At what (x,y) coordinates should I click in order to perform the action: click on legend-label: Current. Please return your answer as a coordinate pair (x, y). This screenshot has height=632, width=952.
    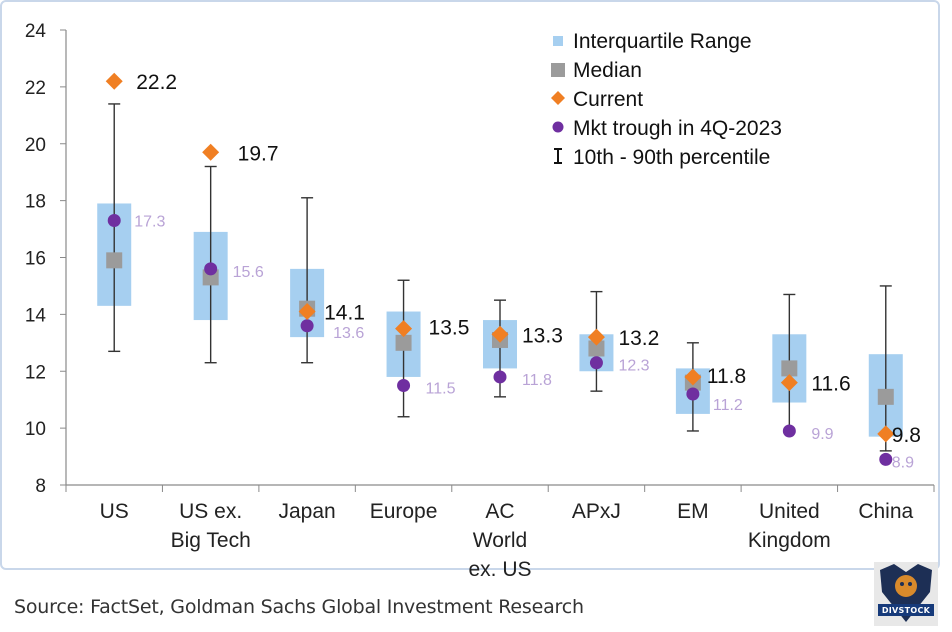
    Looking at the image, I should click on (608, 99).